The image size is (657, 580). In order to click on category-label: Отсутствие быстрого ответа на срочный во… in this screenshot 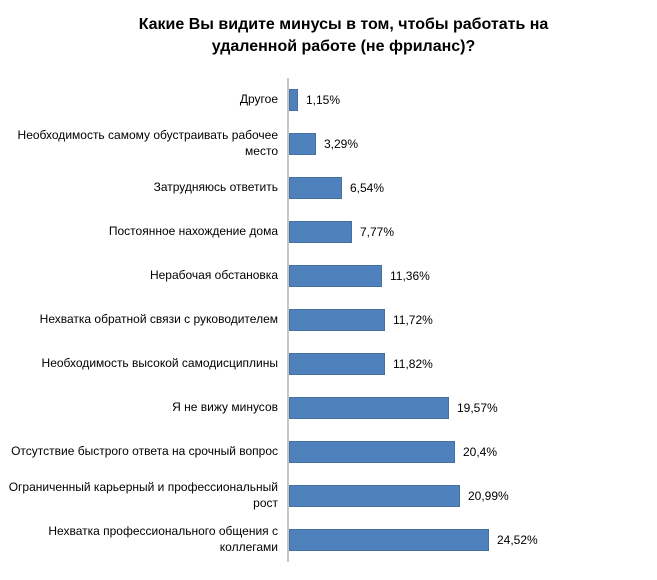, I will do `click(144, 451)`.